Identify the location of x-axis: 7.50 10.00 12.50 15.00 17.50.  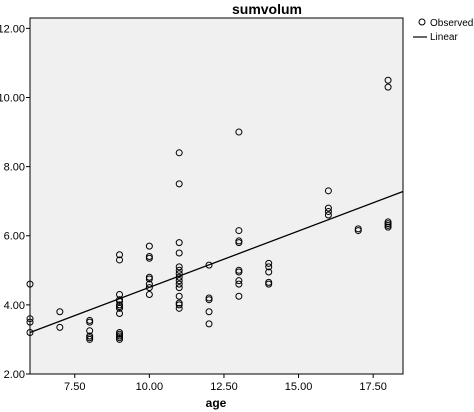
(225, 383).